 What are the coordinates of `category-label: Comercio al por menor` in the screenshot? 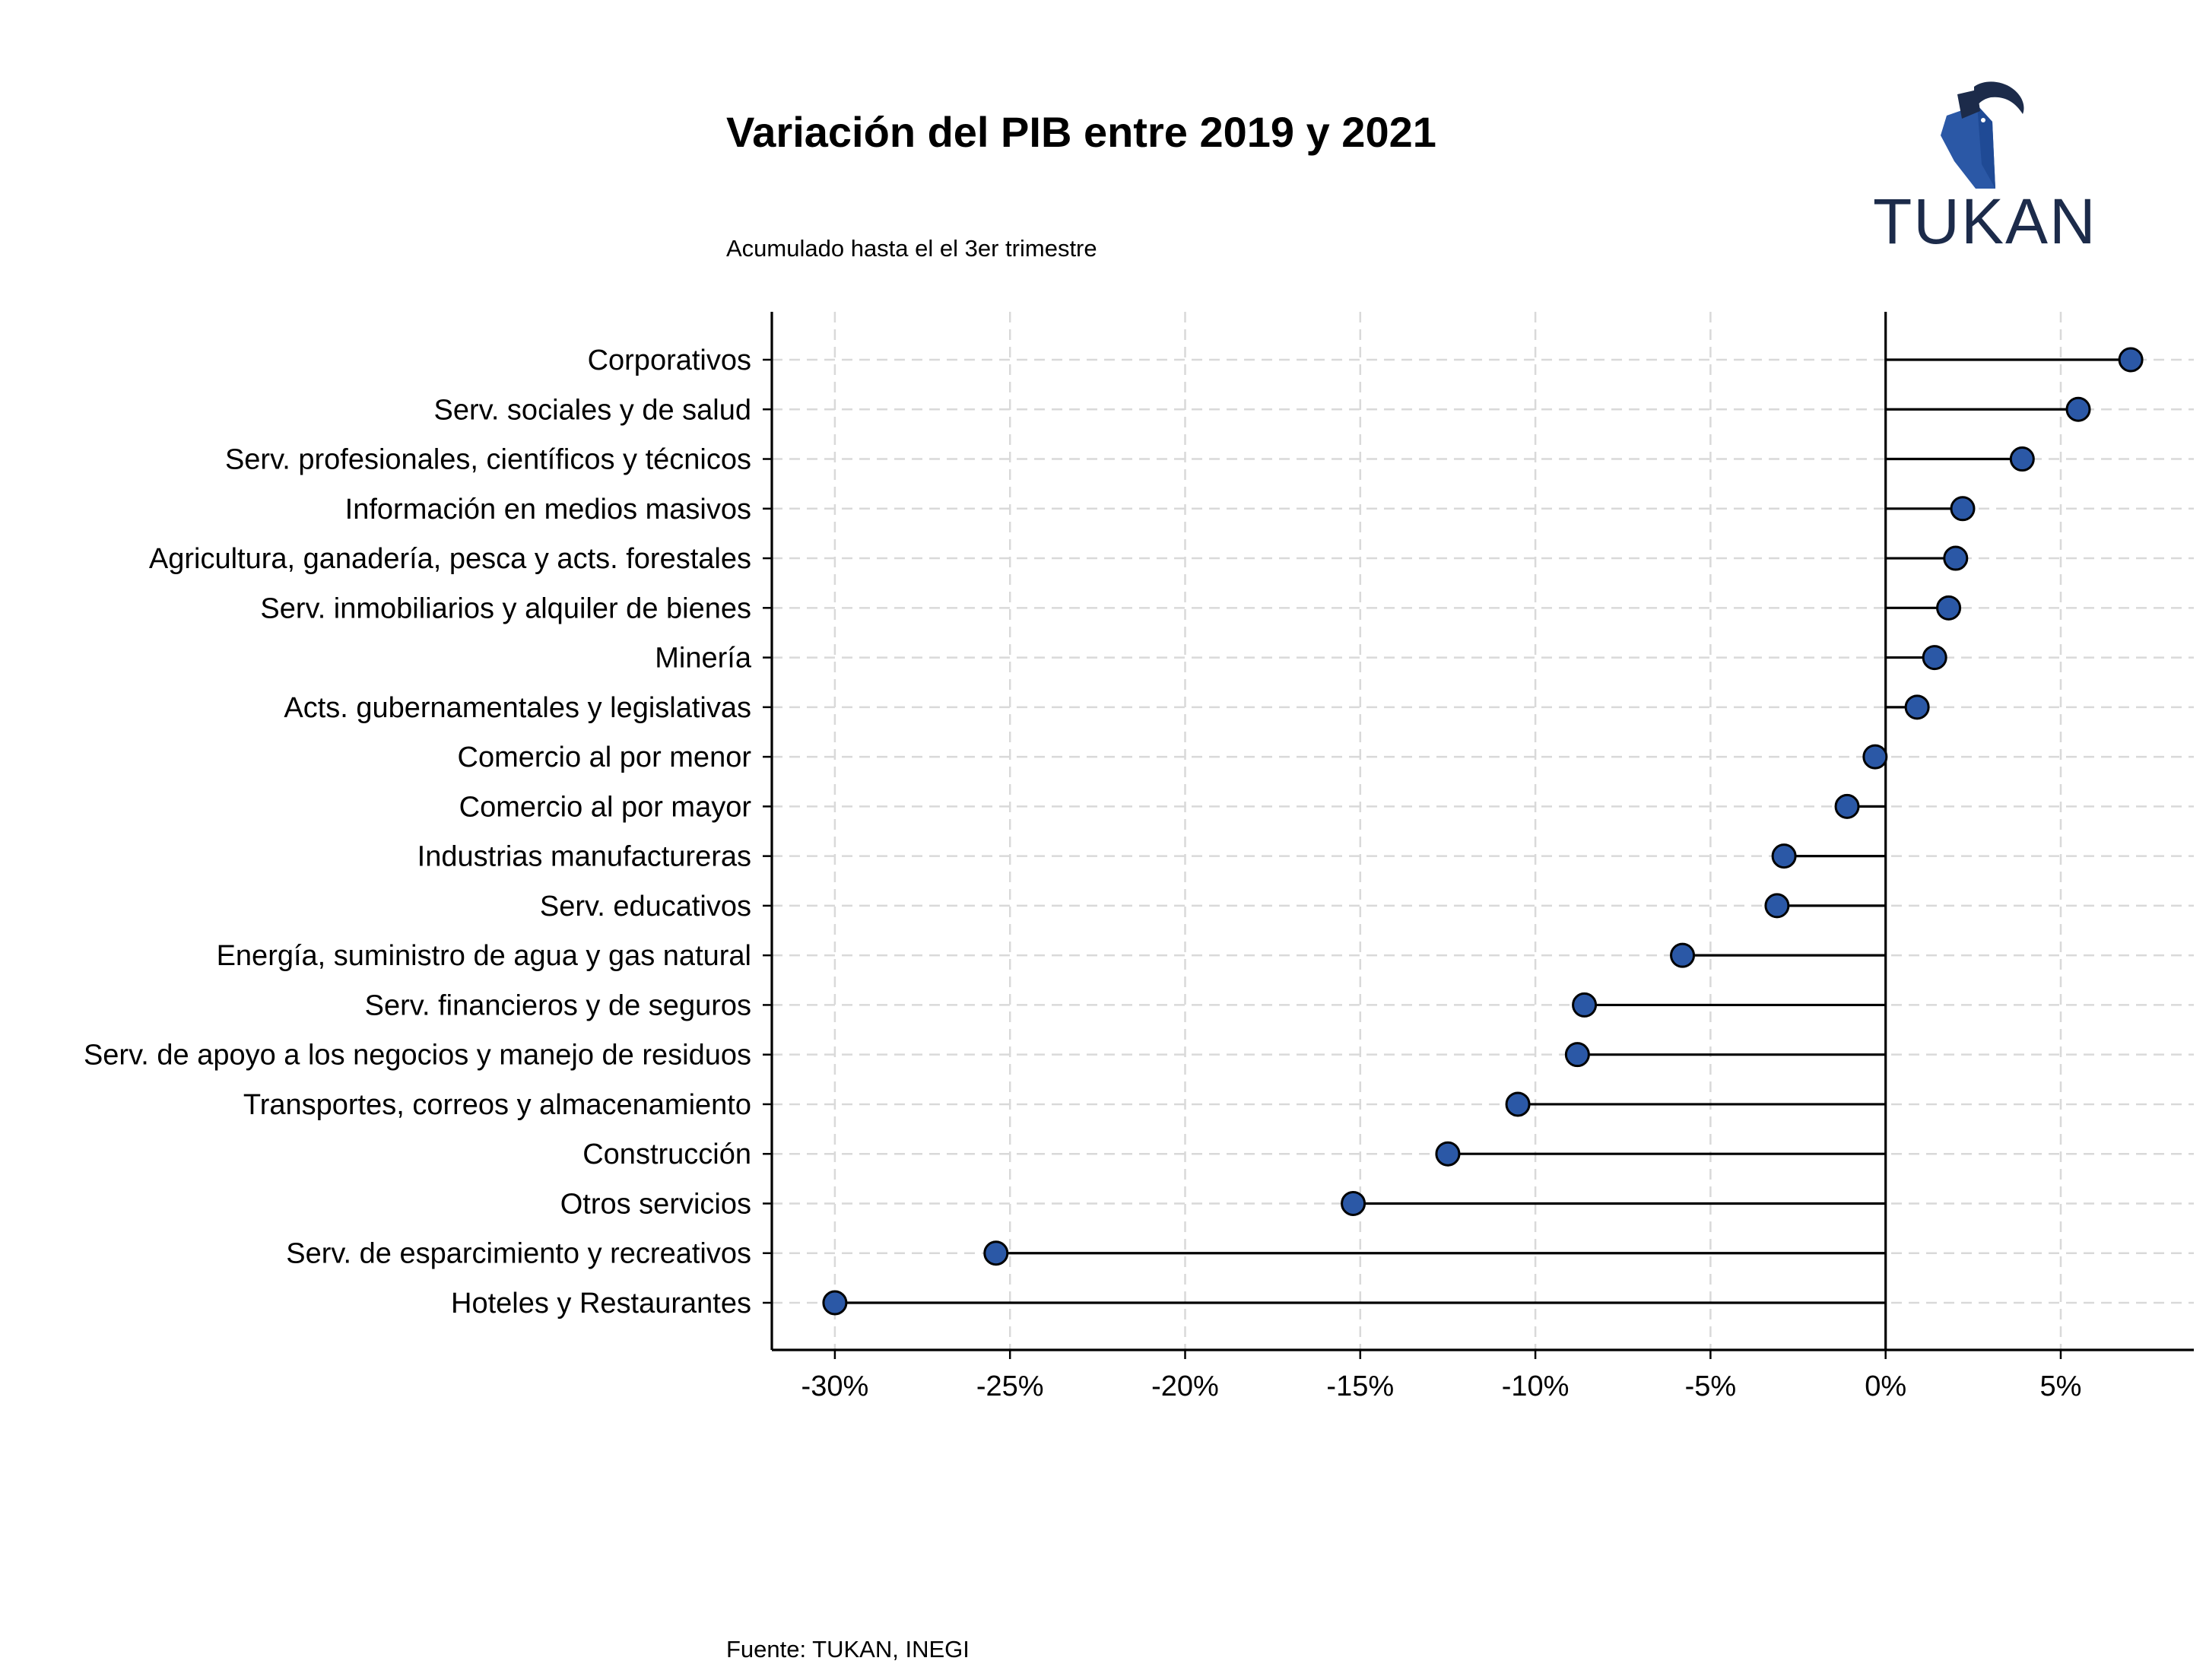 It's located at (605, 757).